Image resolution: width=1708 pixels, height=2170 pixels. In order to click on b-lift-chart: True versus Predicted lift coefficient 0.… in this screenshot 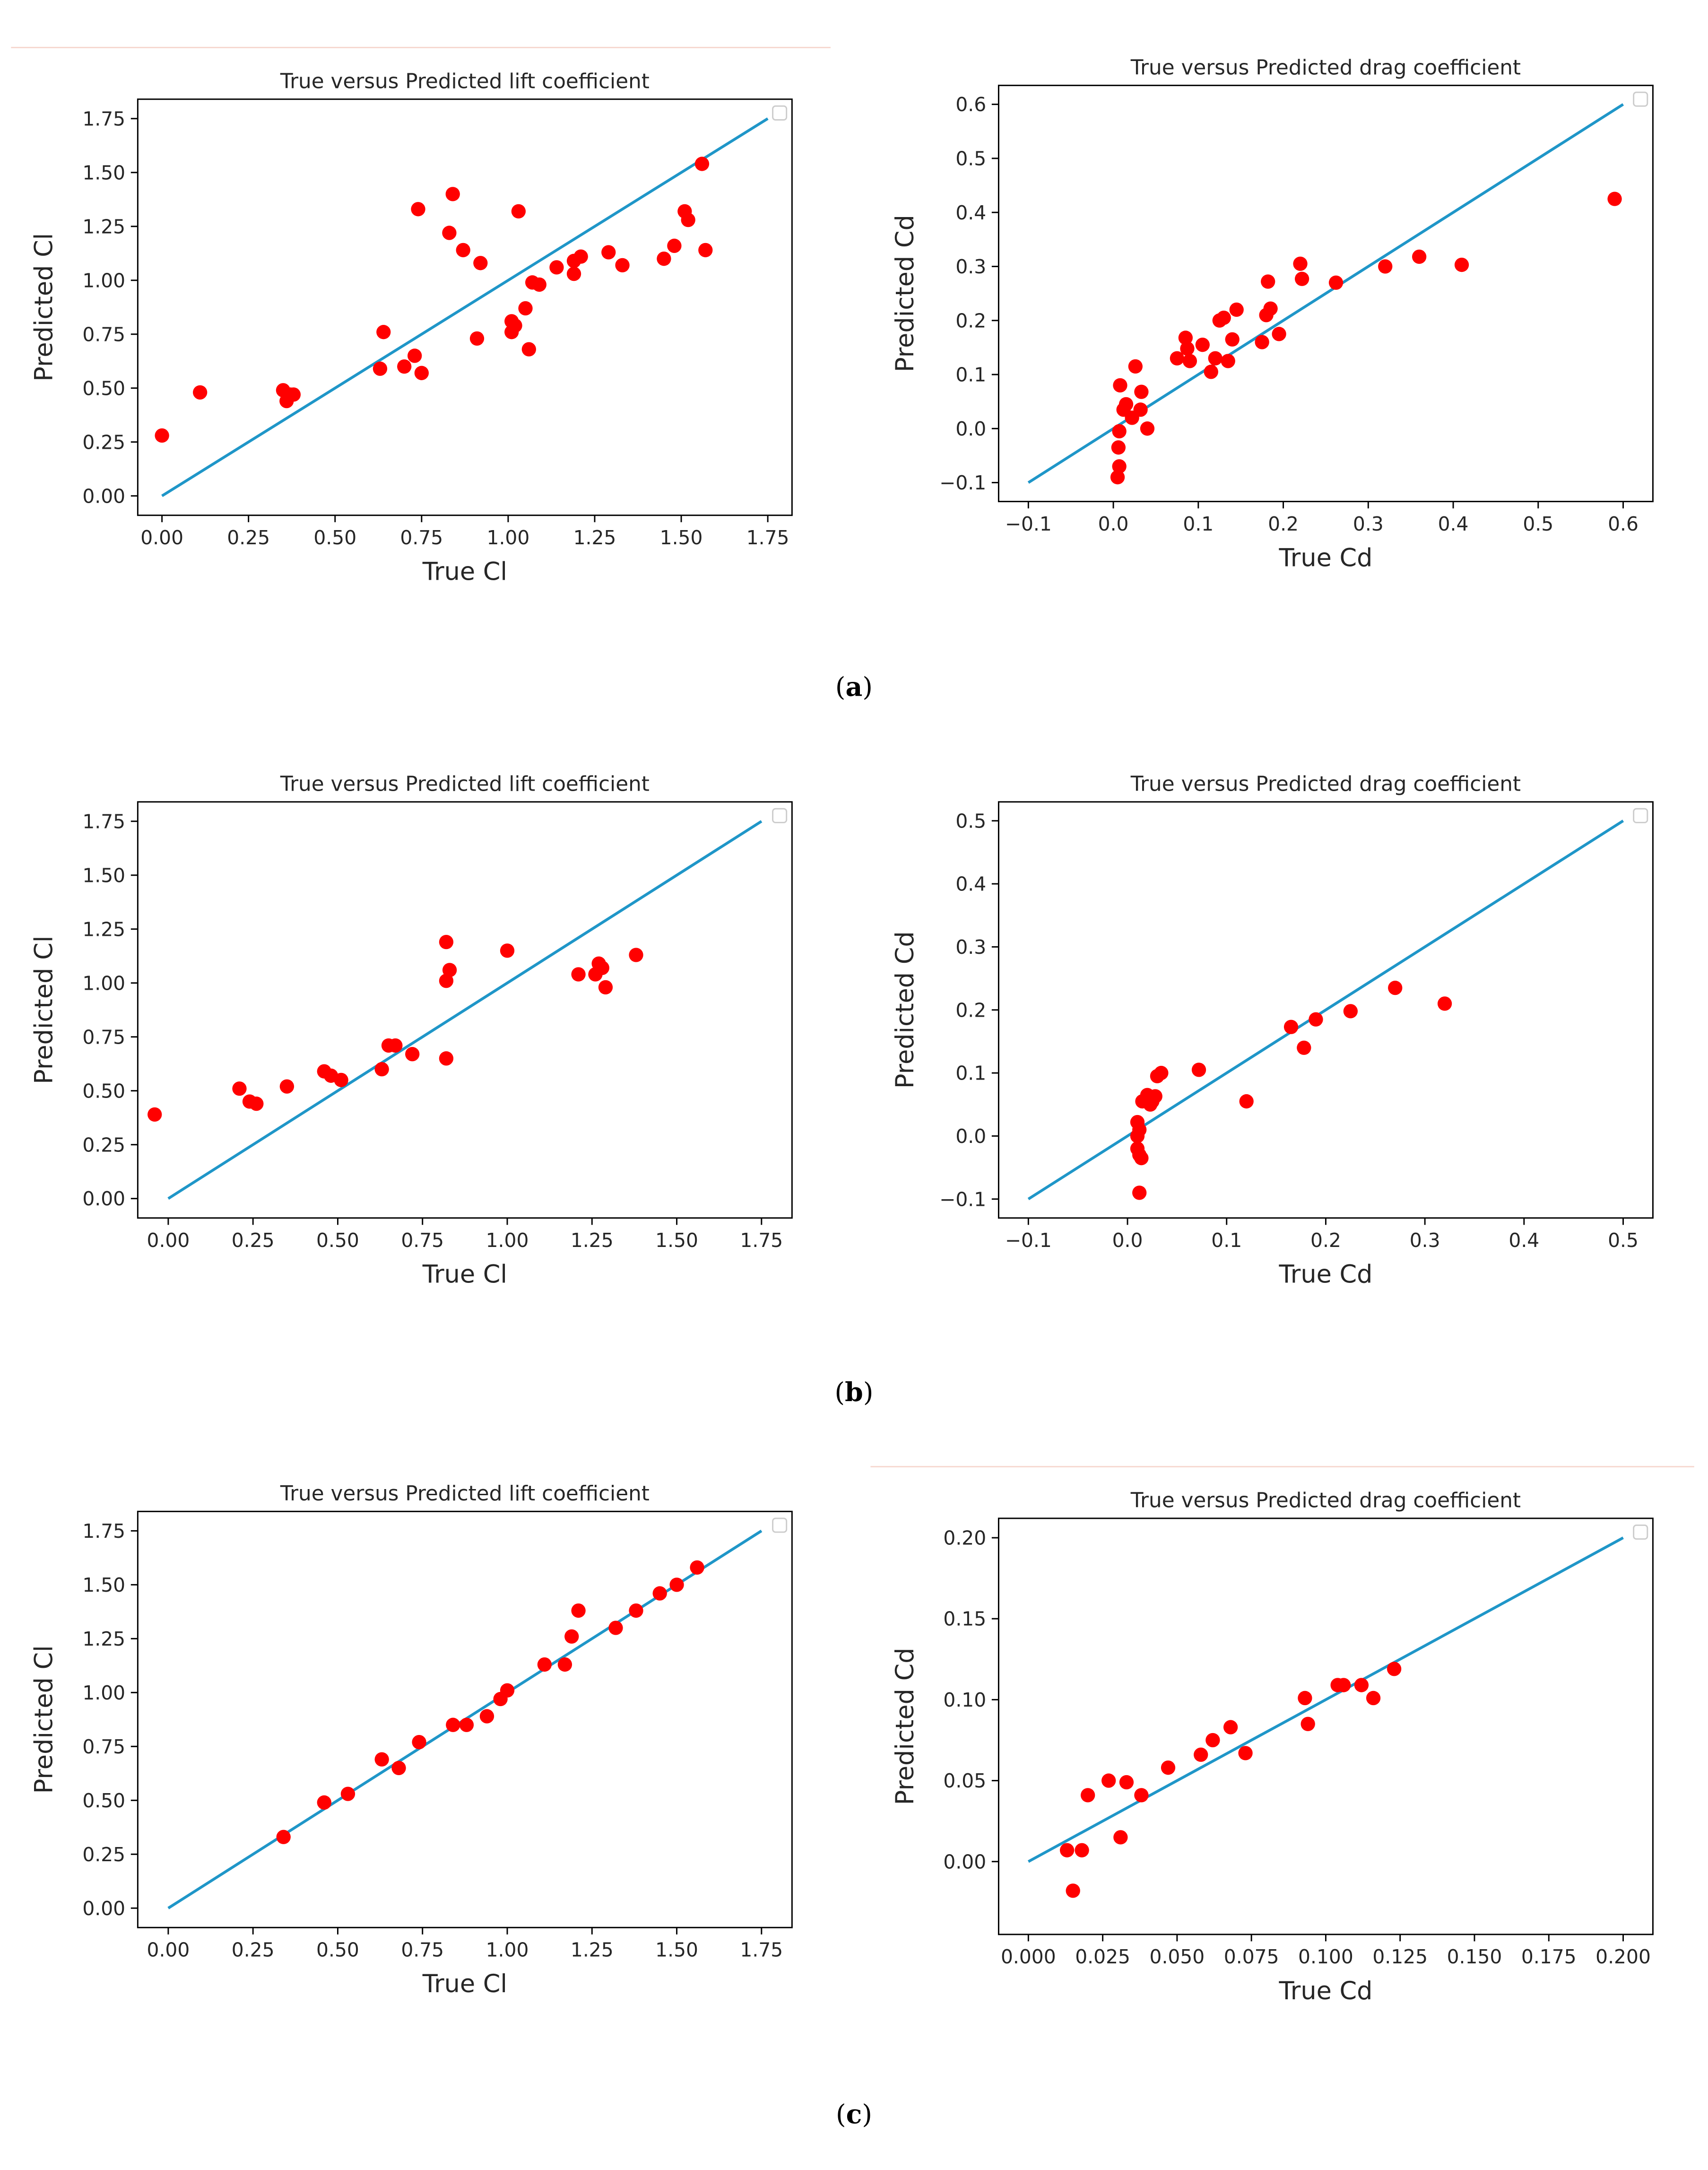, I will do `click(411, 1030)`.